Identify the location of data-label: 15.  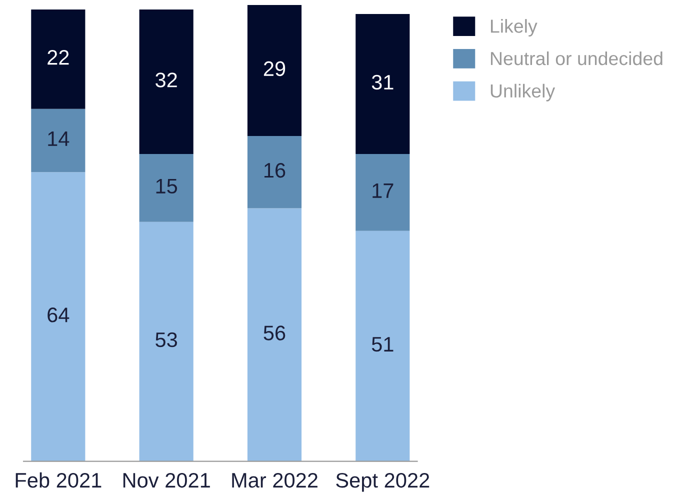
(167, 186).